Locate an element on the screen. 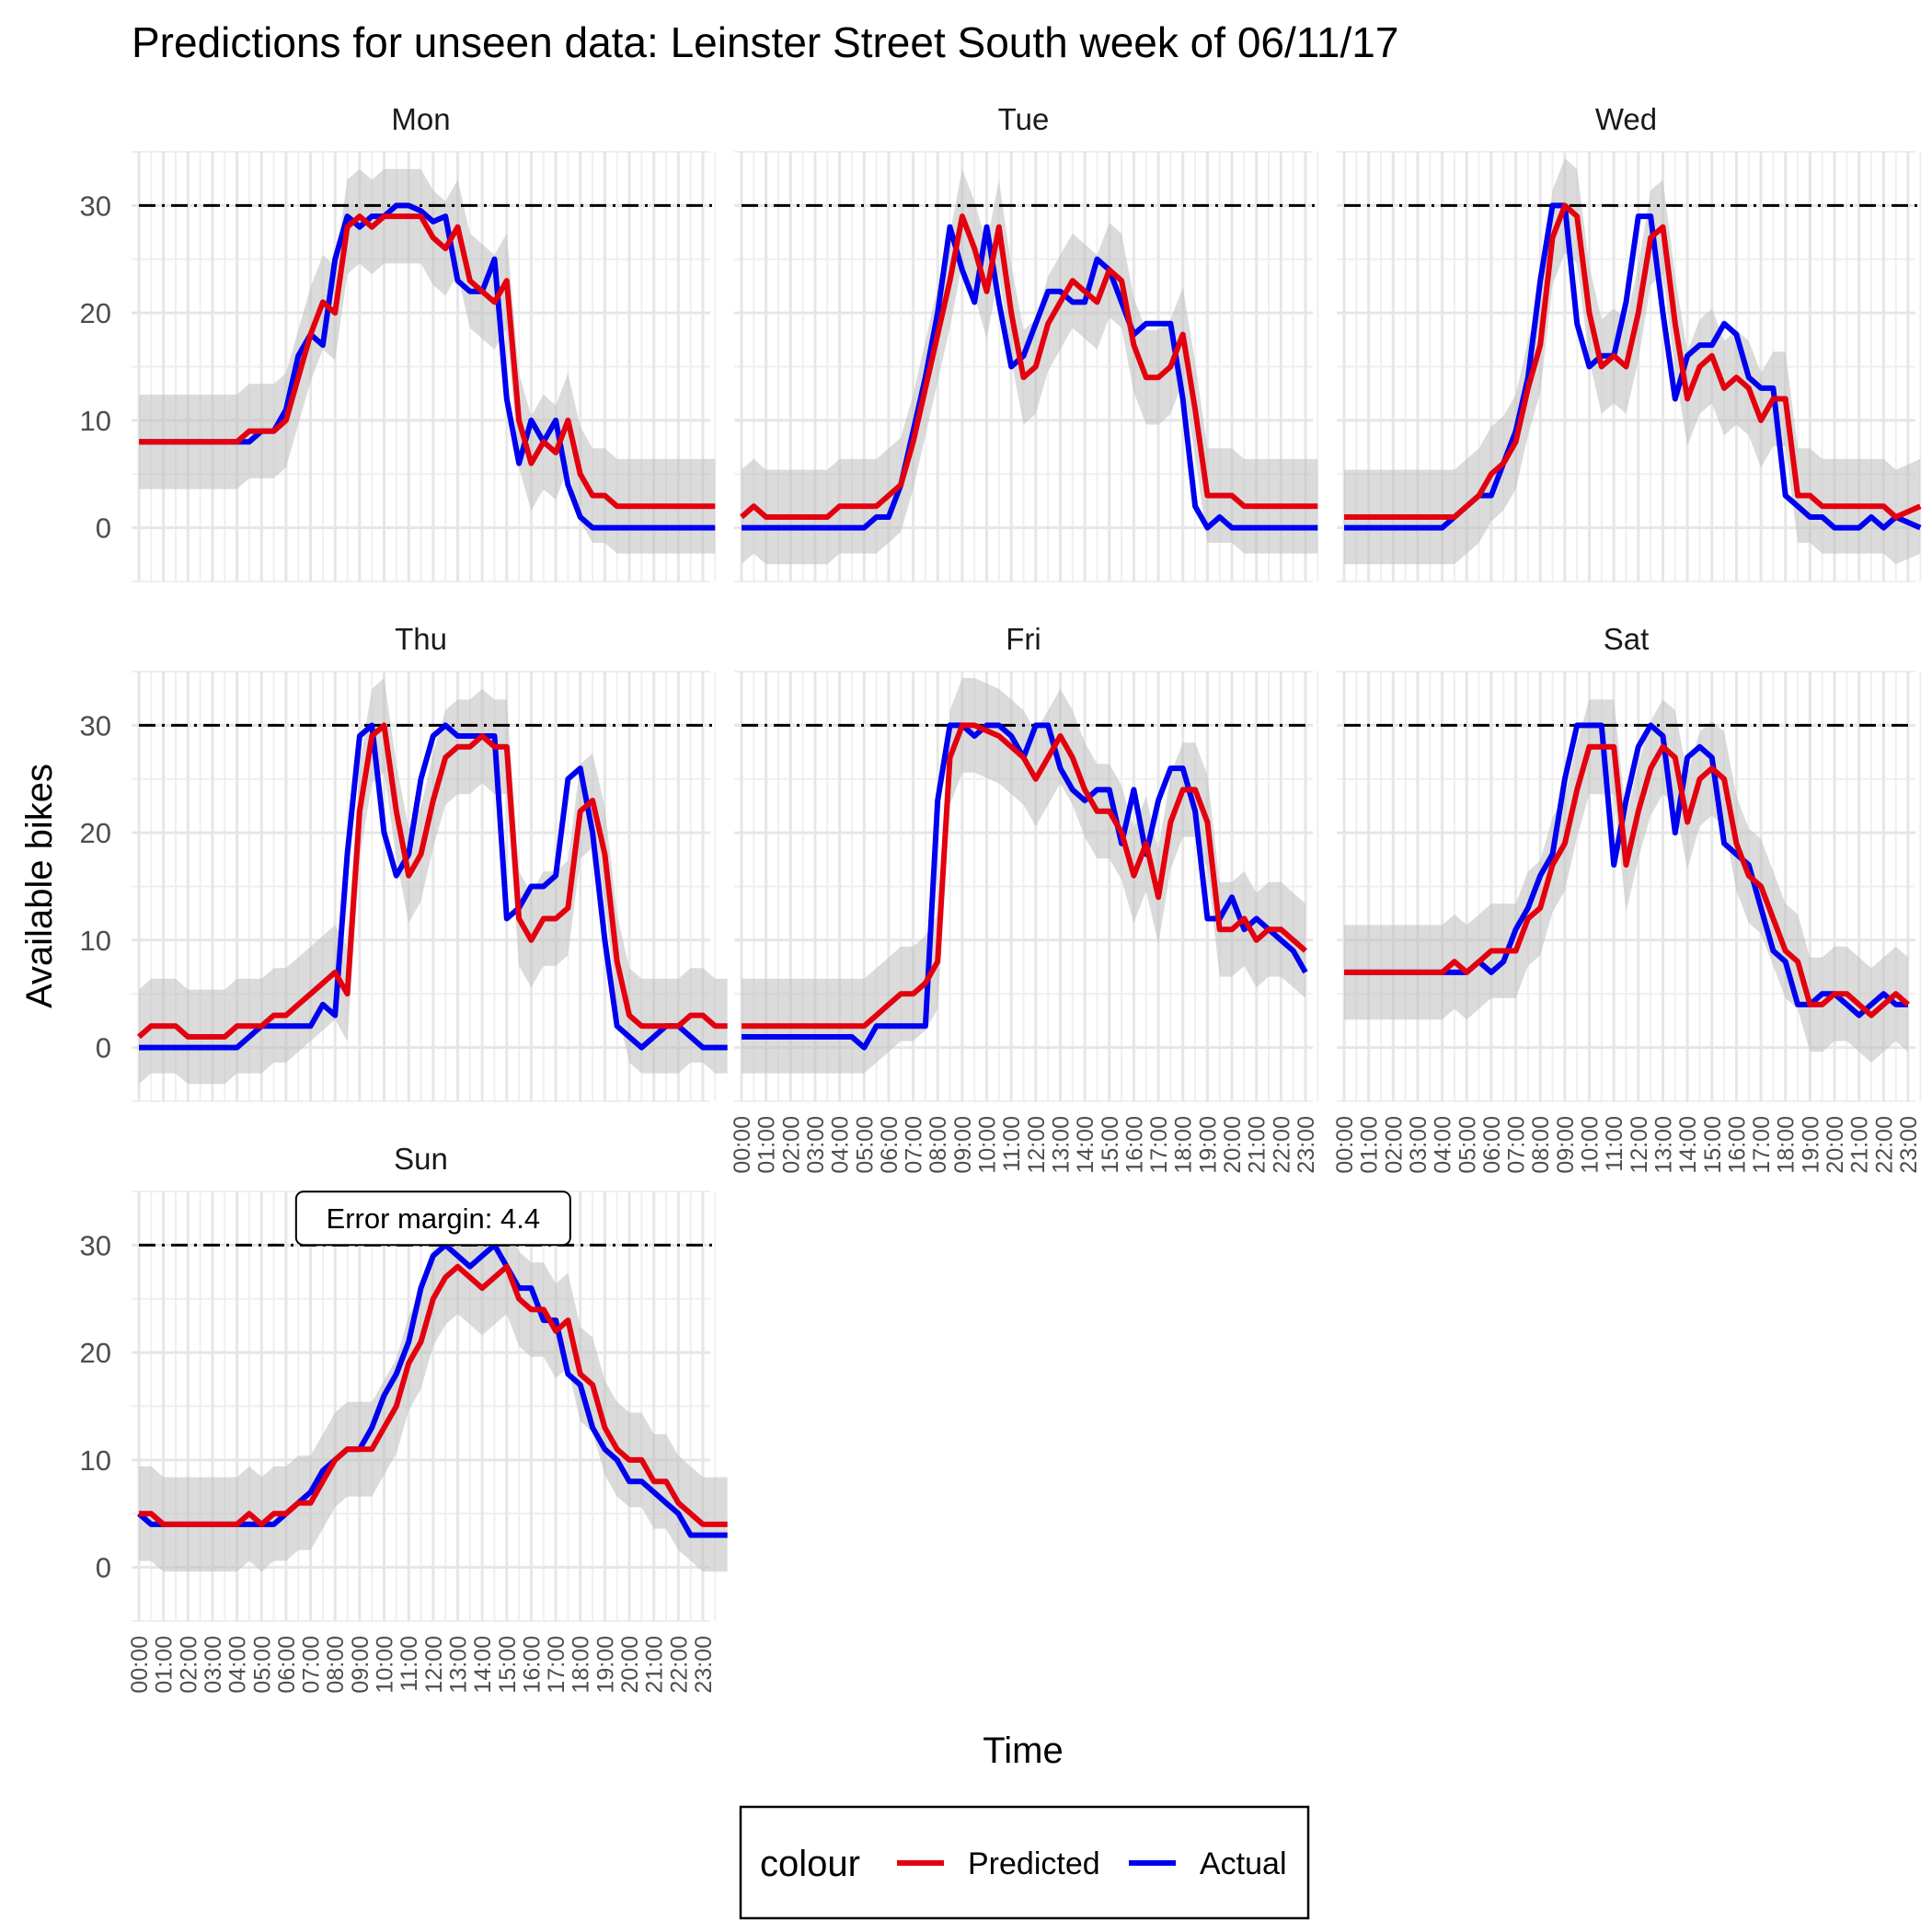  x-tick-label: 21:00 is located at coordinates (1258, 1145).